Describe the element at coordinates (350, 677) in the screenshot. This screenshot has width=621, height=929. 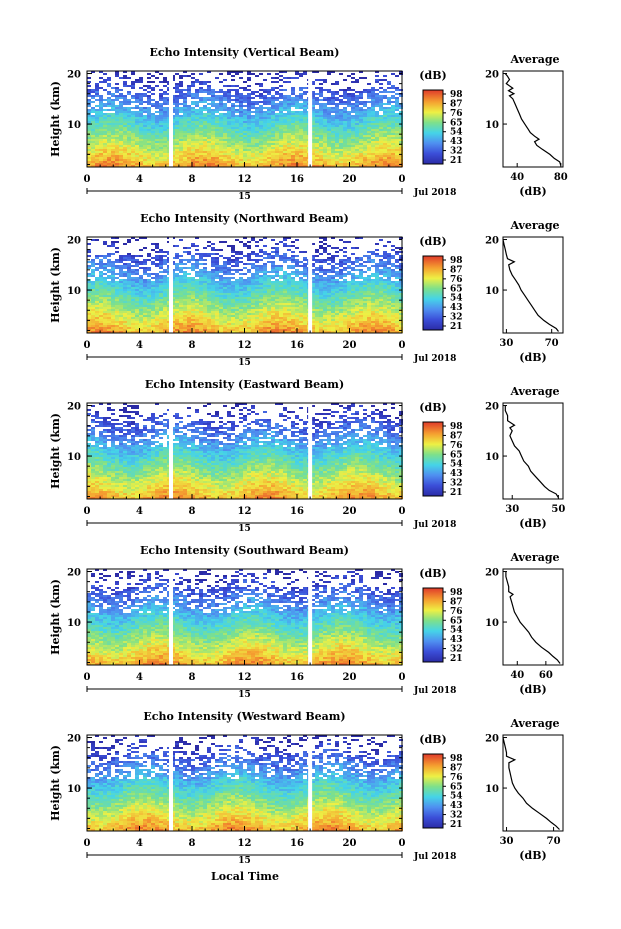
I see `x-tick-label: 20` at that location.